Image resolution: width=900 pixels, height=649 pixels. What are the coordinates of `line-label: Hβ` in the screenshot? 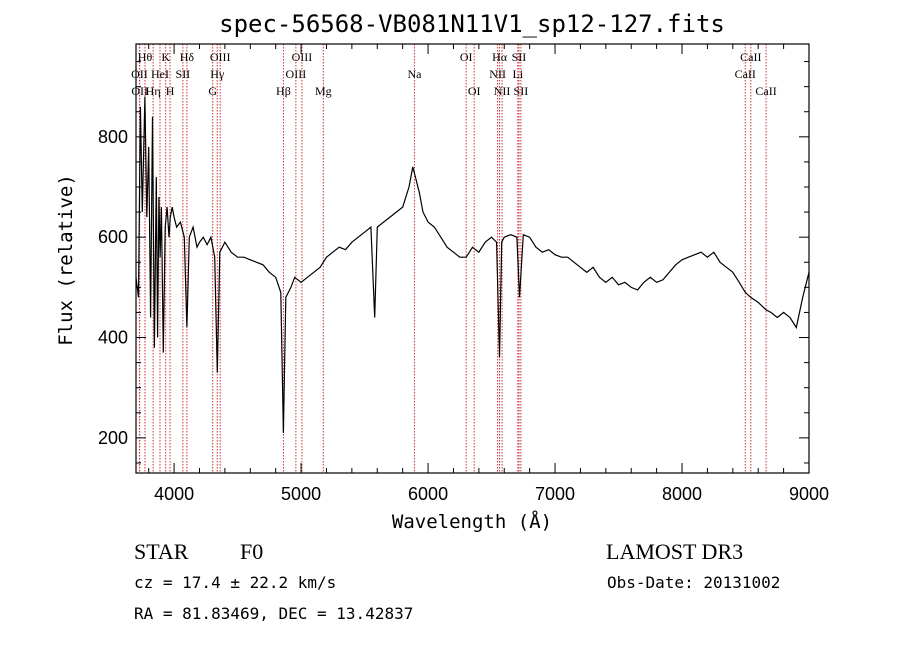 It's located at (283, 91).